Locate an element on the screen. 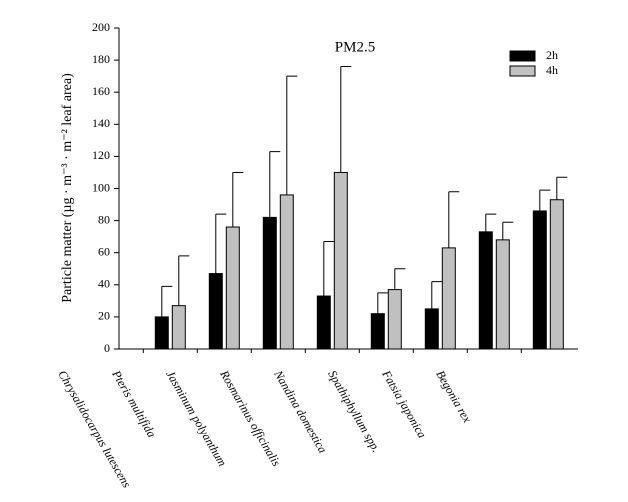 The height and width of the screenshot is (502, 628). annotation: PM2.5 is located at coordinates (355, 47).